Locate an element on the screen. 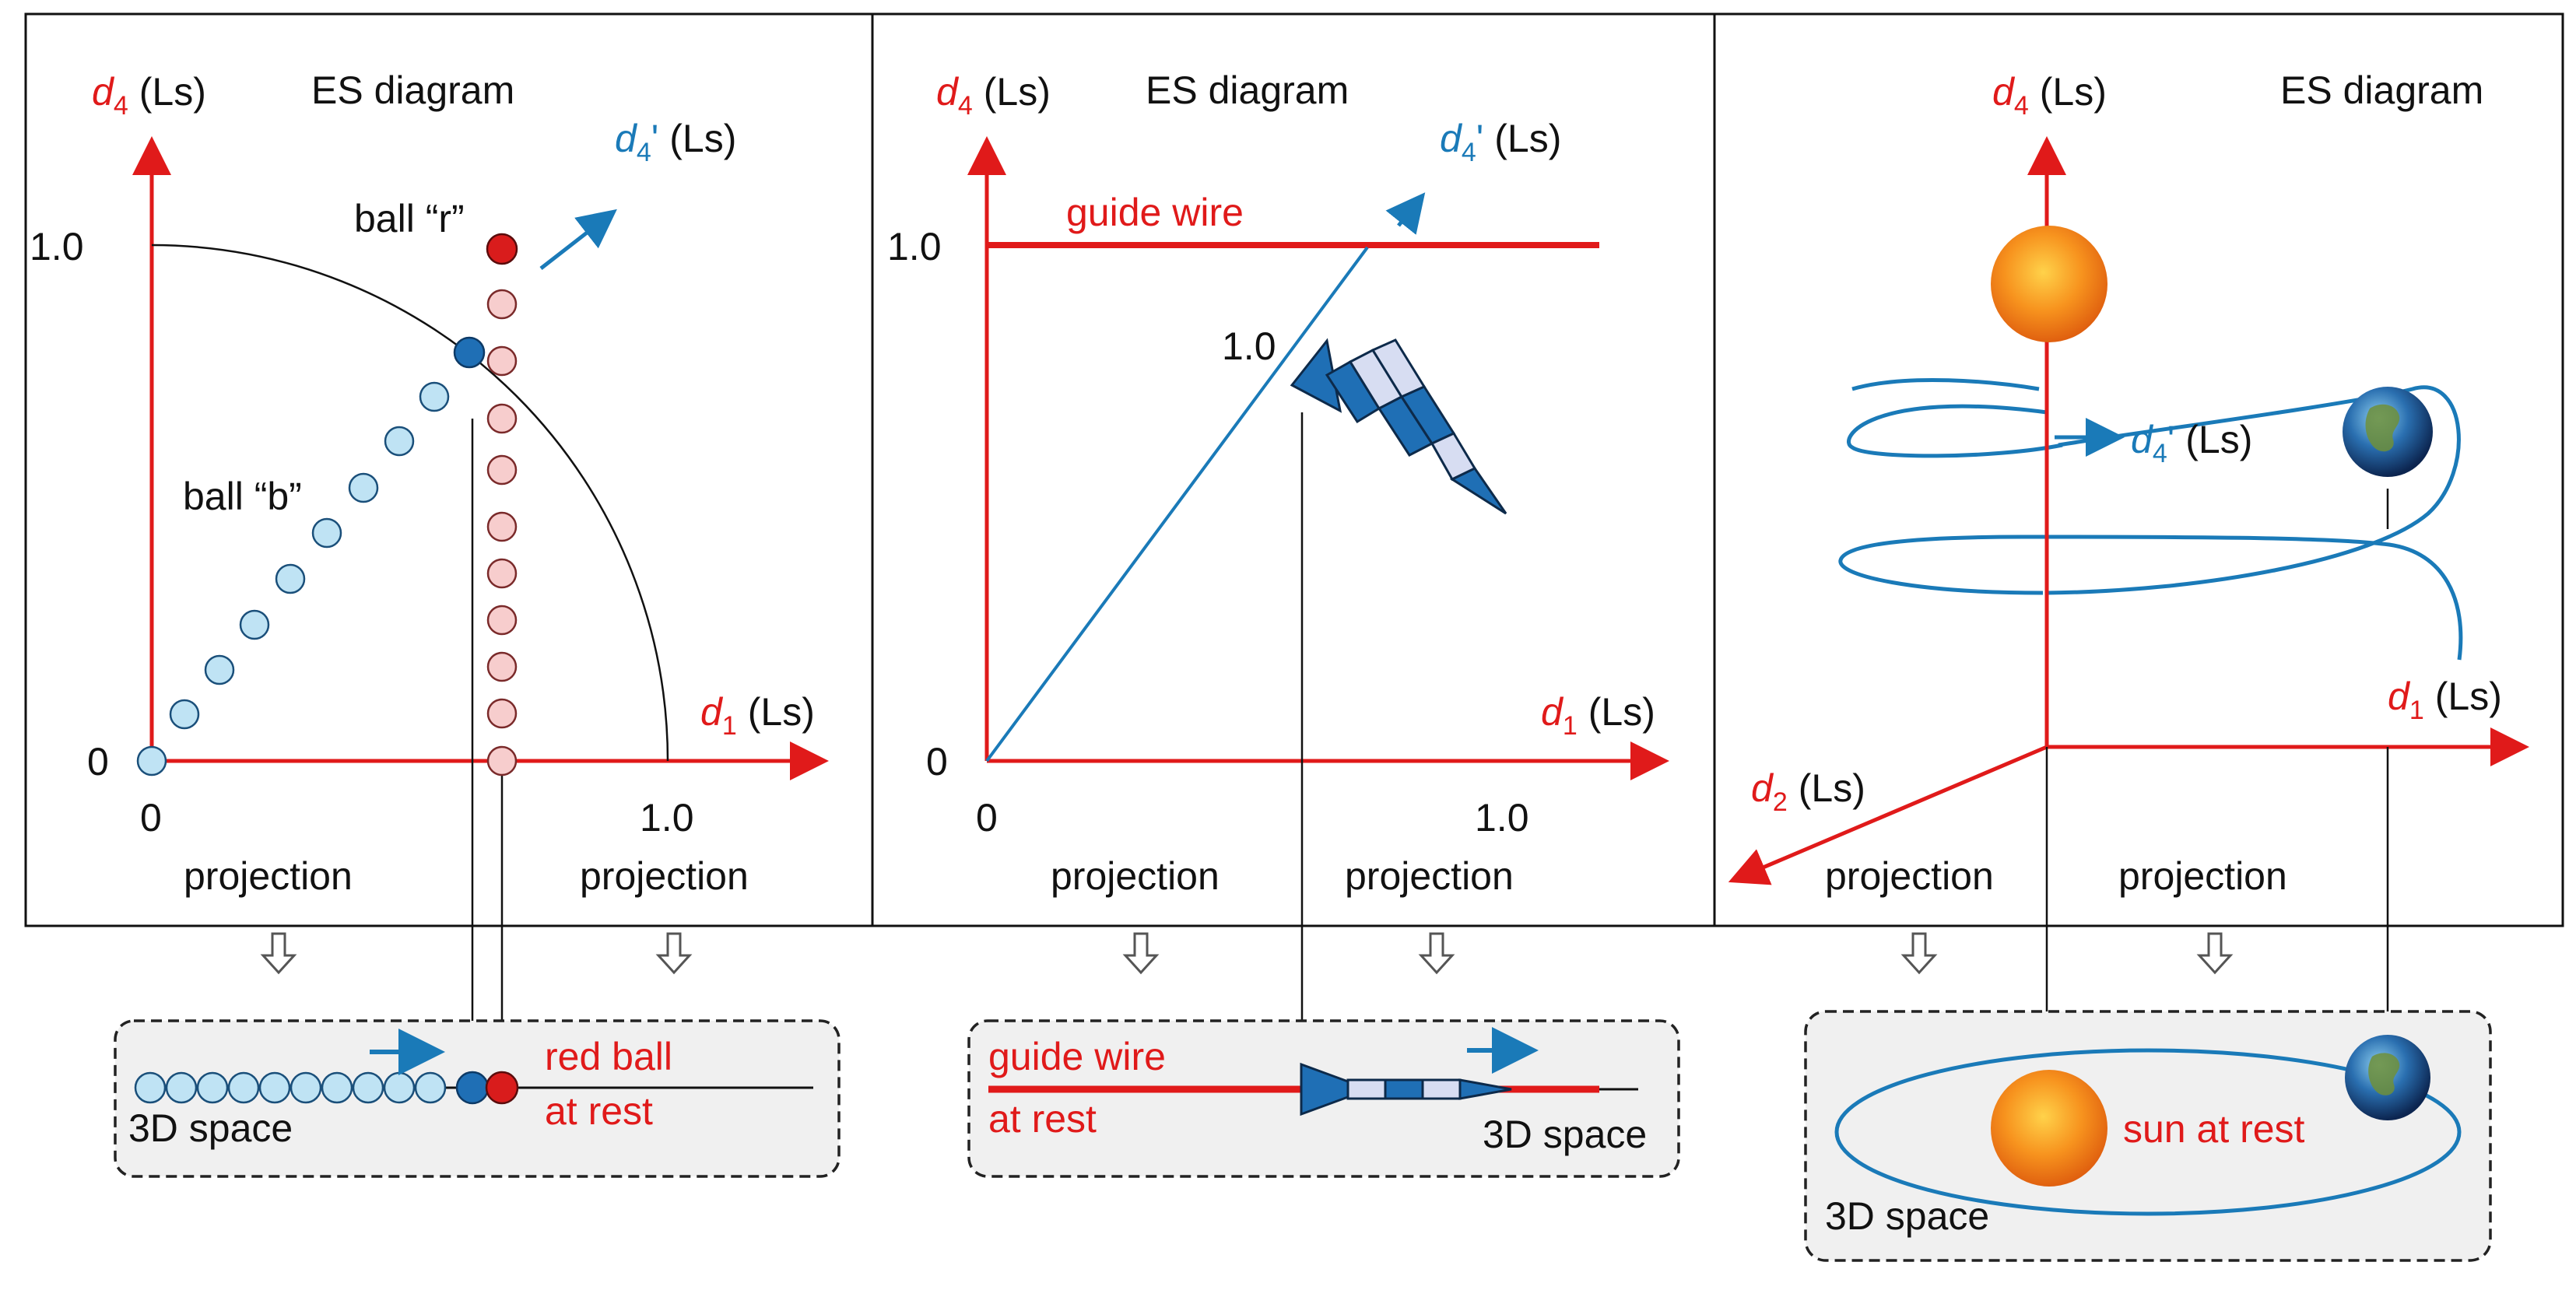 This screenshot has width=2576, height=1290. ball-b-series is located at coordinates (293, 579).